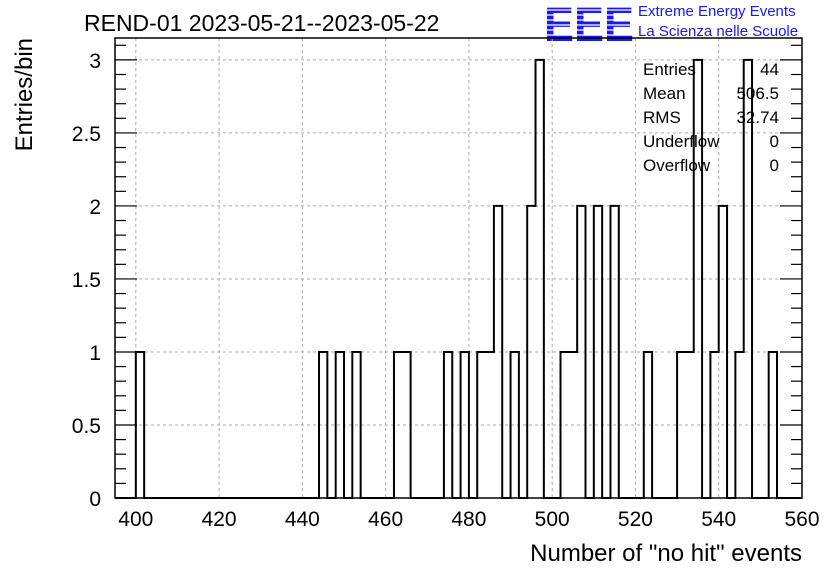 The width and height of the screenshot is (836, 572). I want to click on logo-caption-line1: Extreme Energy Events, so click(717, 11).